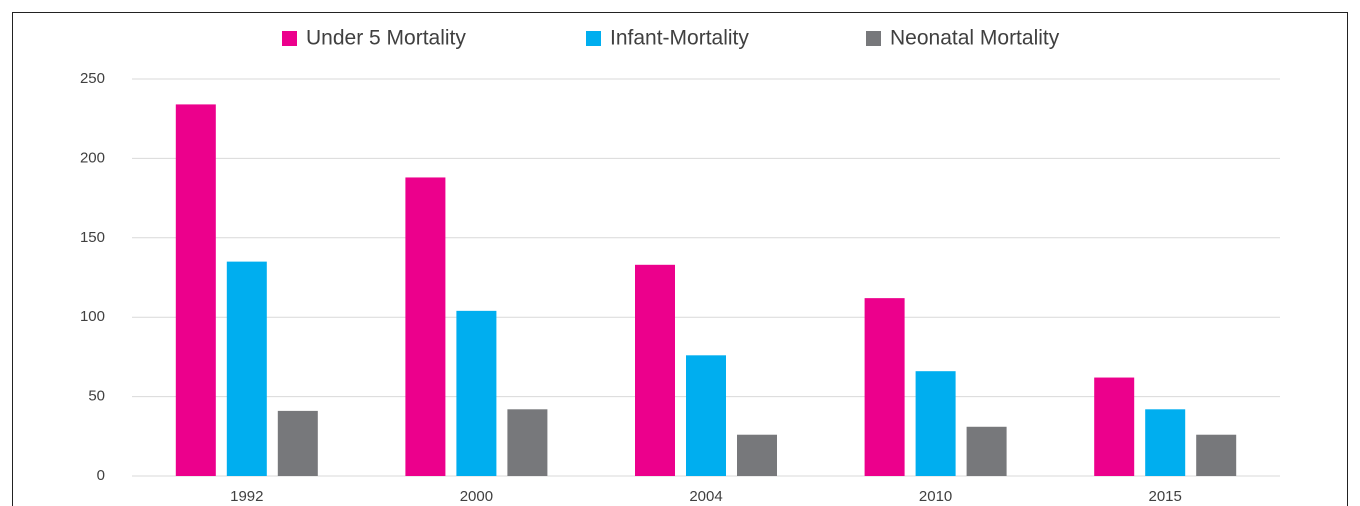  What do you see at coordinates (935, 496) in the screenshot?
I see `x-tick-label: 2010` at bounding box center [935, 496].